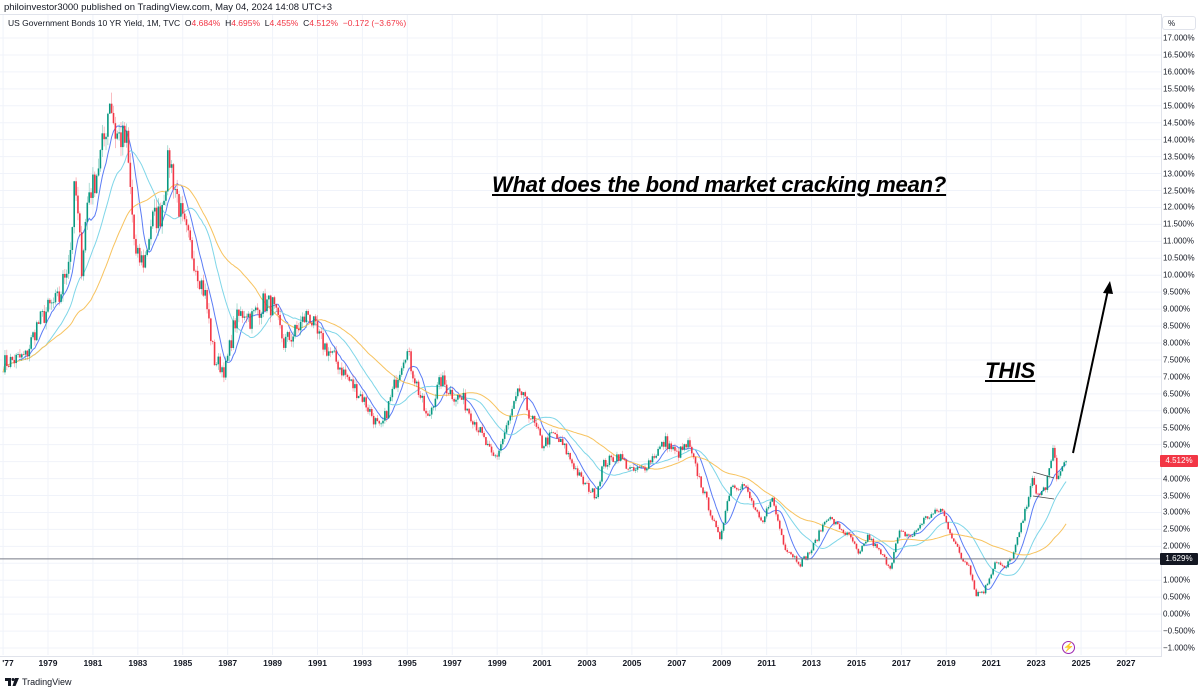  I want to click on y-tick-label: 4.000%, so click(1177, 479).